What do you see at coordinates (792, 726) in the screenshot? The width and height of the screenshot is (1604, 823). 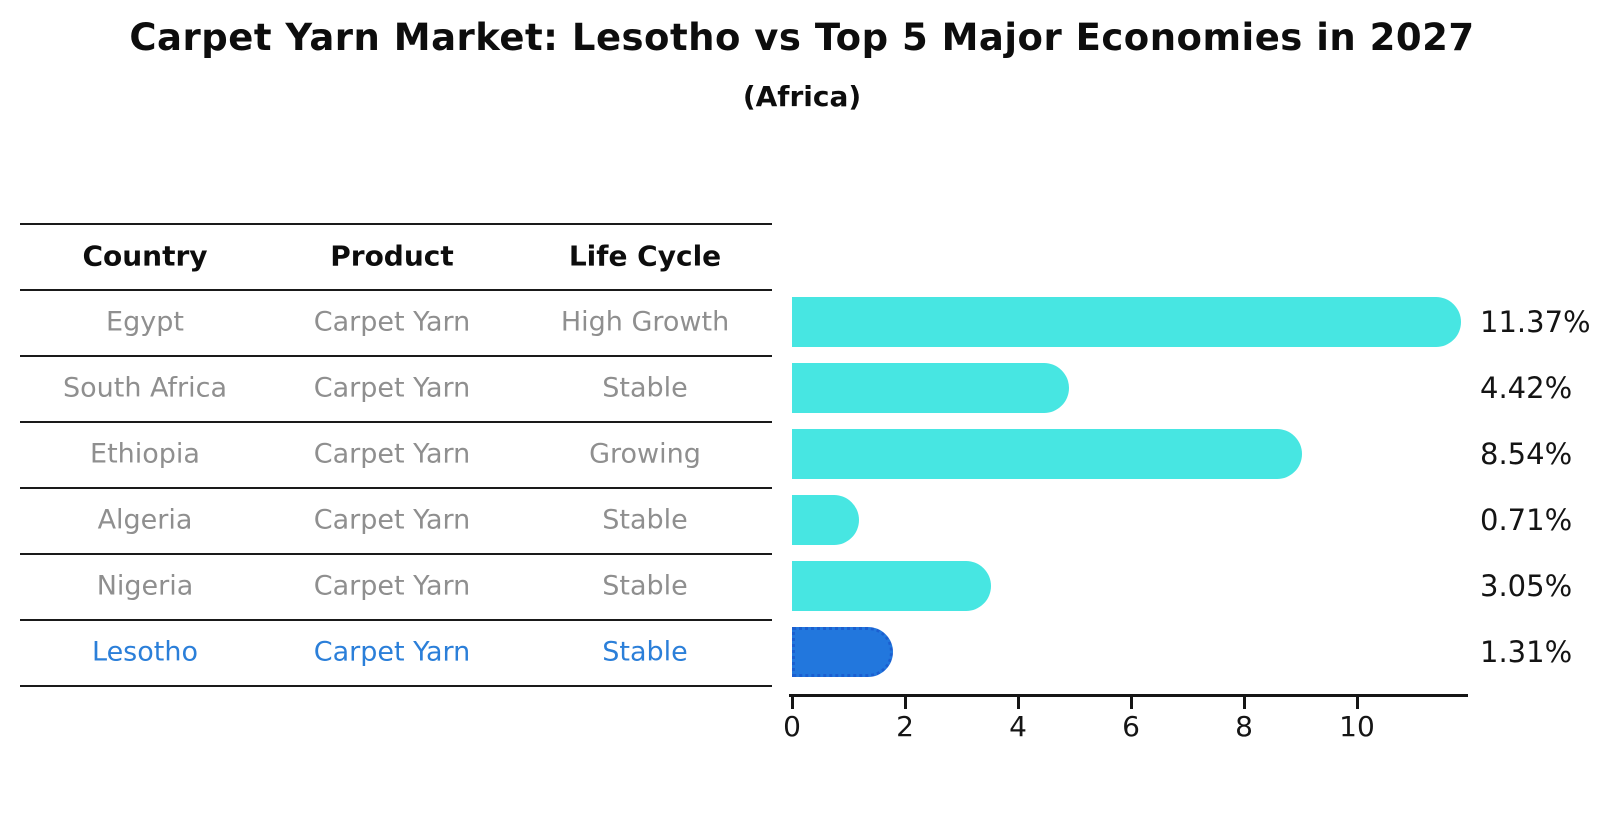 I see `x-tick-label-0: 0` at bounding box center [792, 726].